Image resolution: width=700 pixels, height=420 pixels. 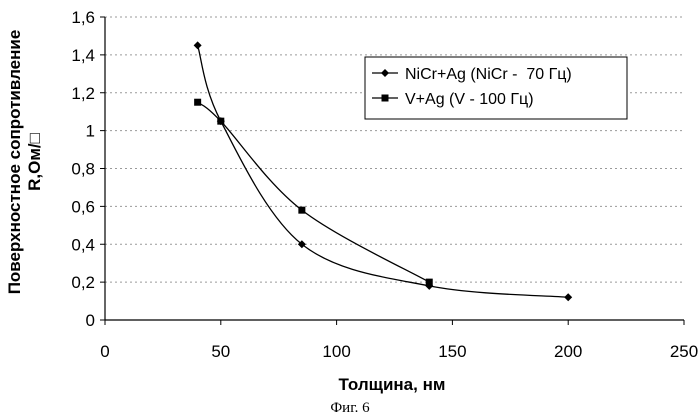 What do you see at coordinates (350, 408) in the screenshot?
I see `figure-caption: Фиг. 6` at bounding box center [350, 408].